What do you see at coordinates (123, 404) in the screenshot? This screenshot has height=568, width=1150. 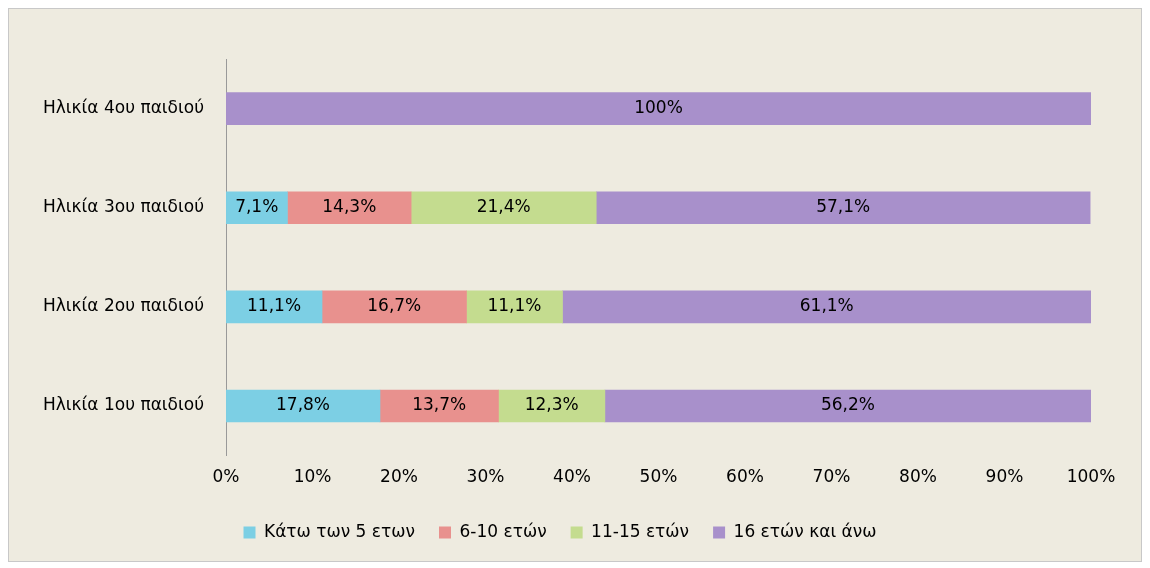 I see `y-tick-label: Ηλικία 1ου παιδιού` at bounding box center [123, 404].